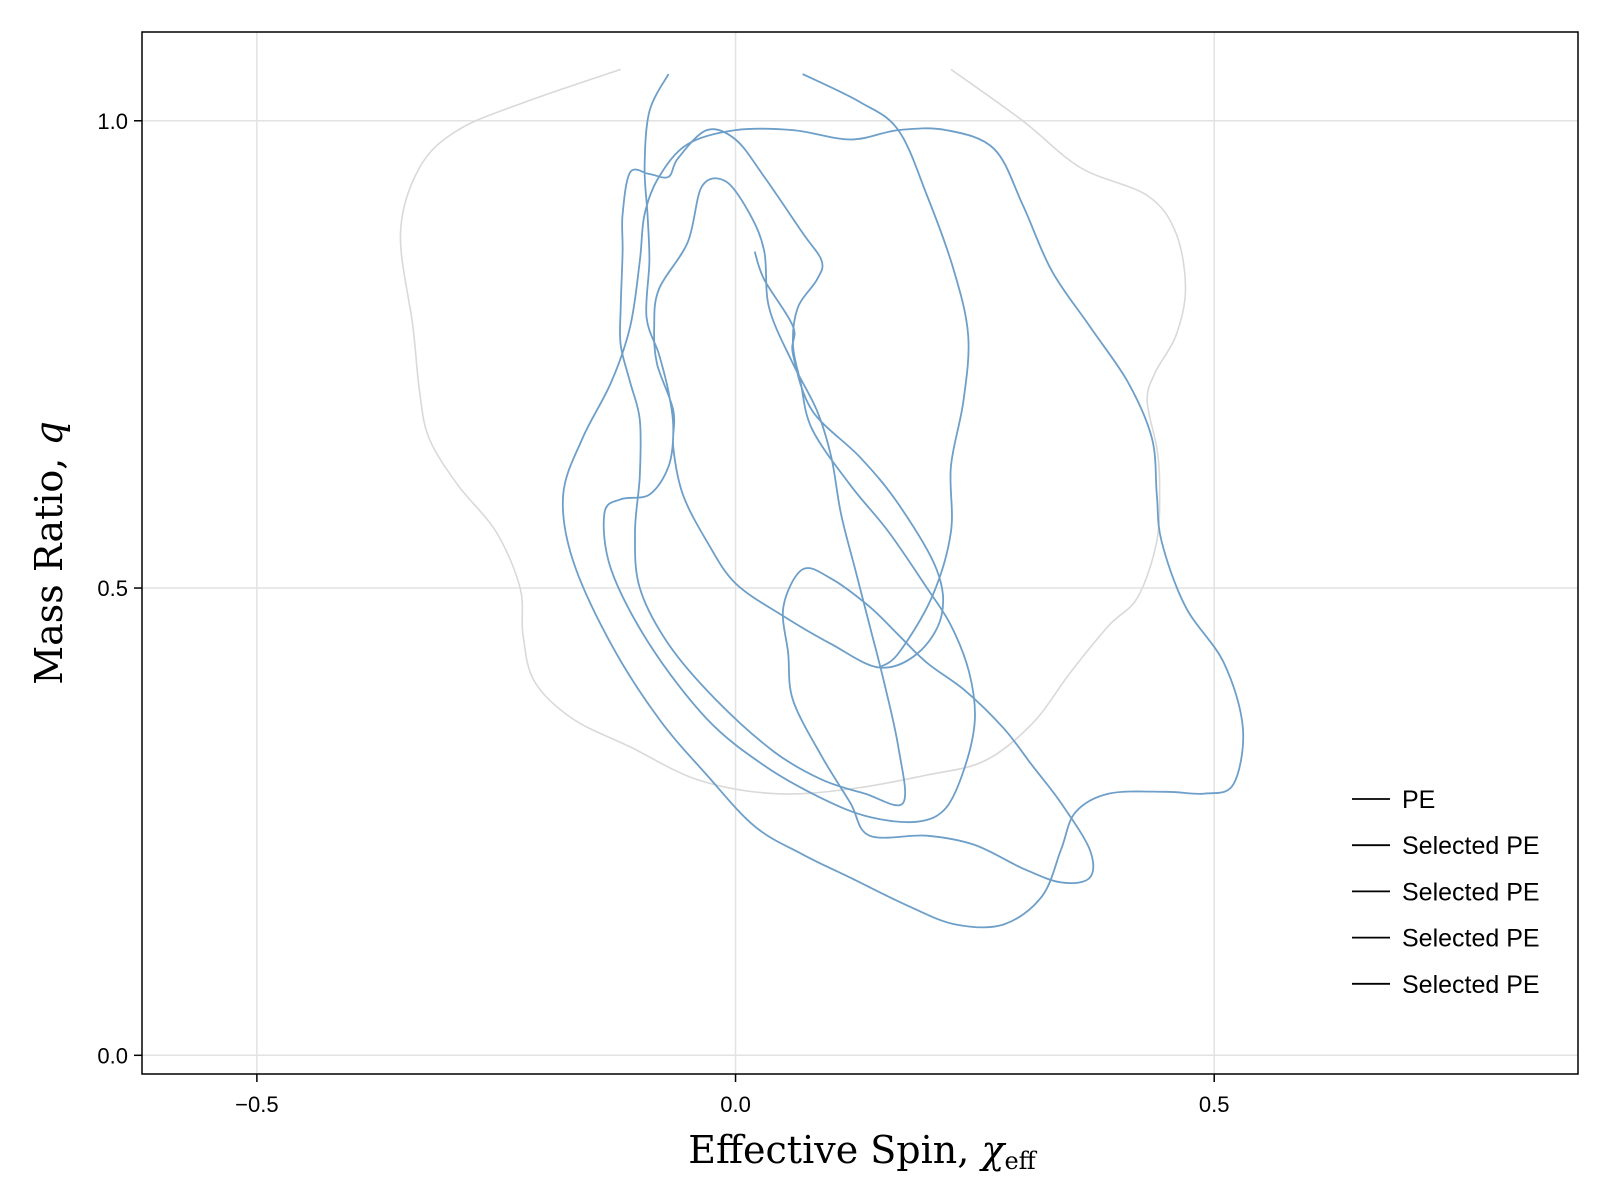  I want to click on x-axis-ticks: −0.5 0.0 0.5, so click(732, 1095).